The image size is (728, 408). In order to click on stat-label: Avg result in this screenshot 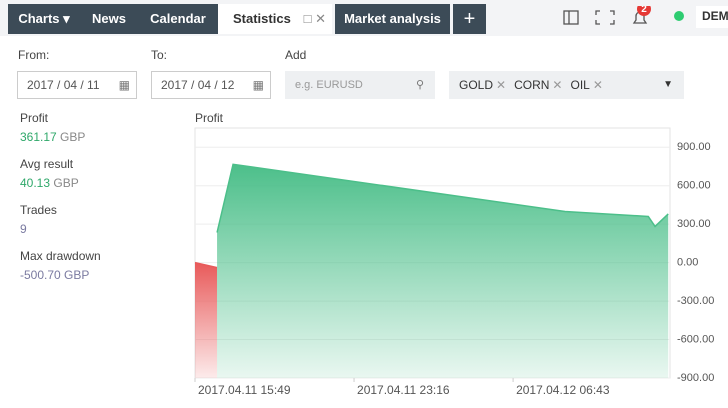, I will do `click(47, 164)`.